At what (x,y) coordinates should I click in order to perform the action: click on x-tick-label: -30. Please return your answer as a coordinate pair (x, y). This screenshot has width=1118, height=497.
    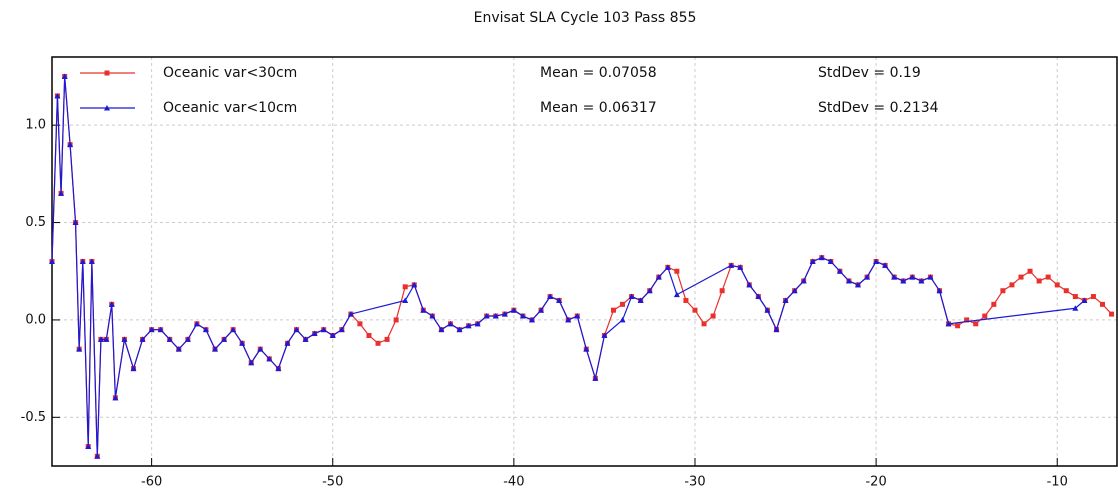
    Looking at the image, I should click on (694, 482).